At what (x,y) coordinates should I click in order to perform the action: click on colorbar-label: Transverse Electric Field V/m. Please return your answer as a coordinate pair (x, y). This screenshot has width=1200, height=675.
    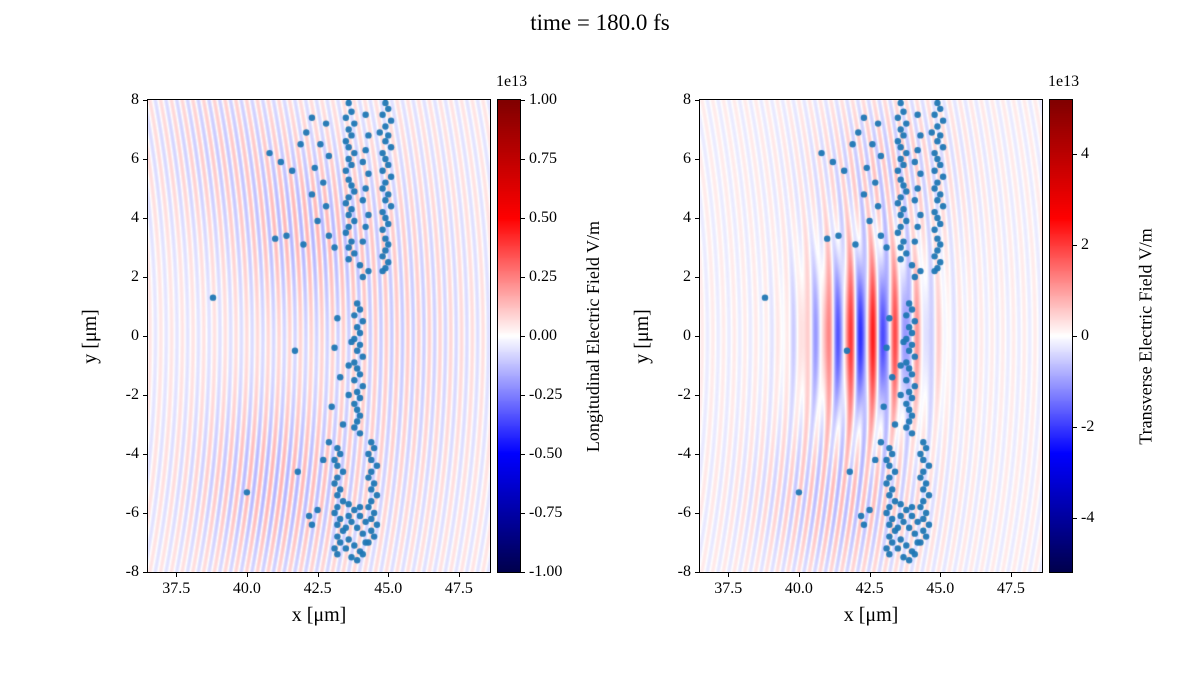
    Looking at the image, I should click on (1145, 336).